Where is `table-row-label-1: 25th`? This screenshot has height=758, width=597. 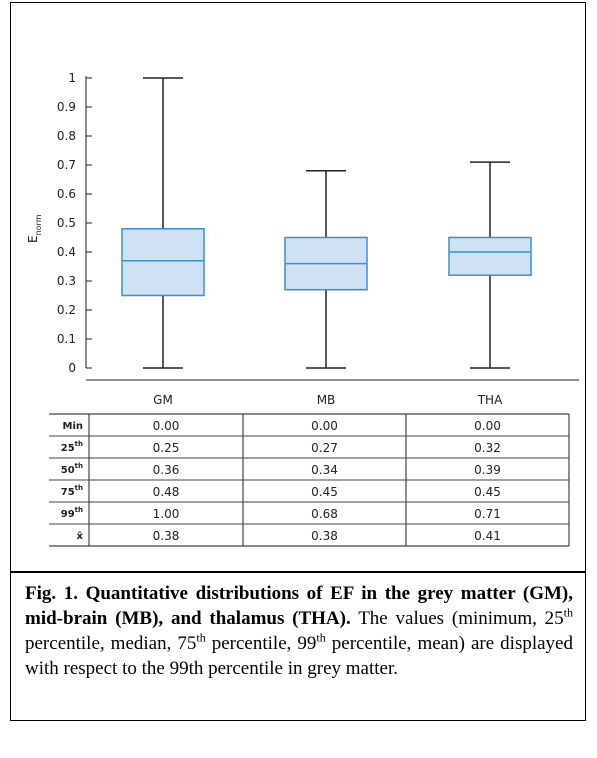
table-row-label-1: 25th is located at coordinates (72, 447).